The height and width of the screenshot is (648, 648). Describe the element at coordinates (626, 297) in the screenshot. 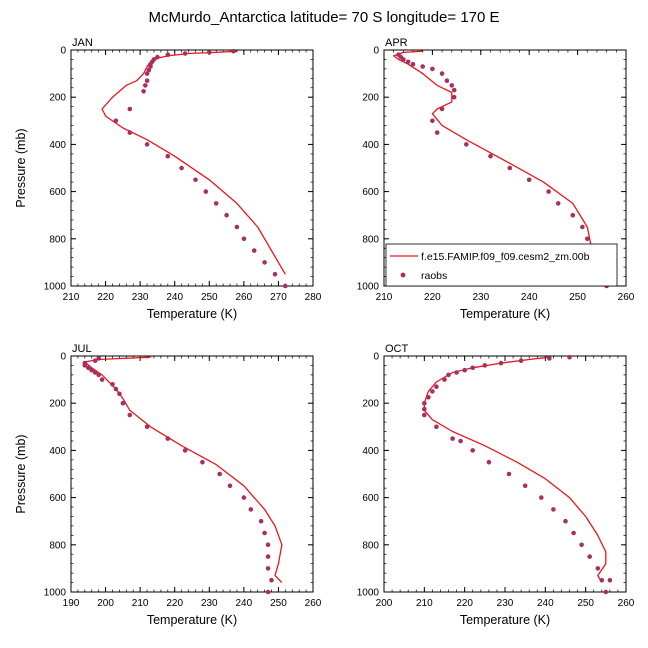

I see `x-tick-label: 260` at that location.